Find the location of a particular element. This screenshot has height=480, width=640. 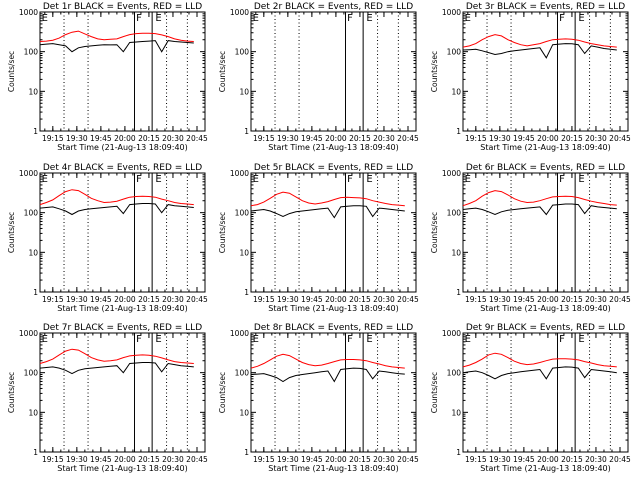

panel-title: Det 1r BLACK = Events, RED = LLD is located at coordinates (122, 7).